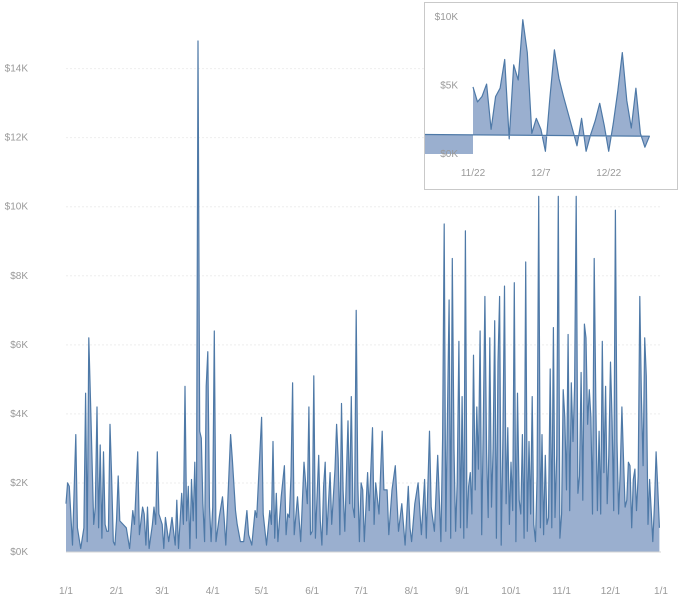 Image resolution: width=688 pixels, height=608 pixels. What do you see at coordinates (19, 276) in the screenshot?
I see `main-y-tick-label: $8K` at bounding box center [19, 276].